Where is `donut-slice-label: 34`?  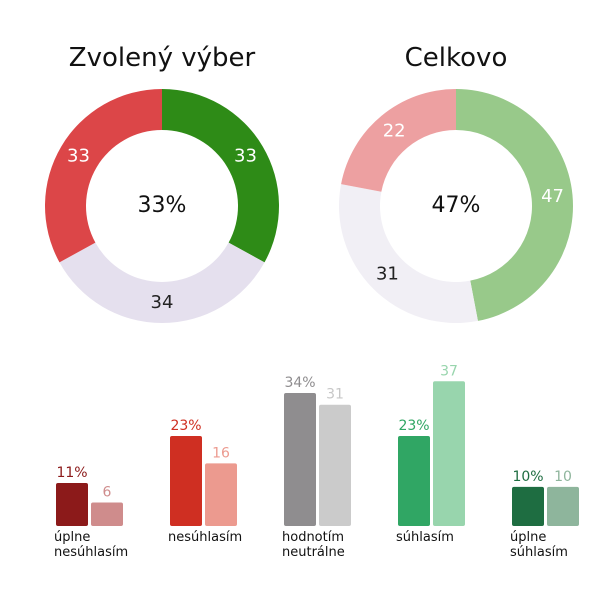 donut-slice-label: 34 is located at coordinates (162, 302).